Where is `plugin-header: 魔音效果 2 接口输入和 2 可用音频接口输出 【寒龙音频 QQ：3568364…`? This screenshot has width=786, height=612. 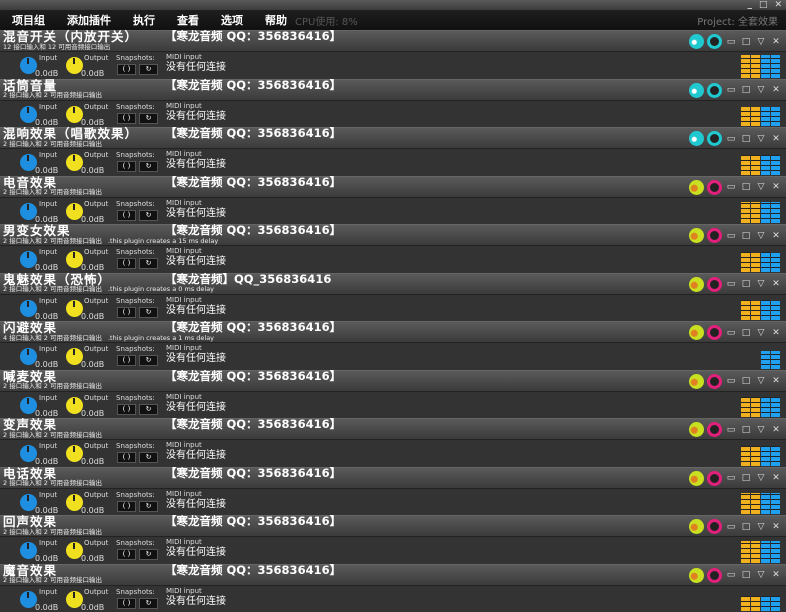 plugin-header: 魔音效果 2 接口输入和 2 可用音频接口输出 【寒龙音频 QQ：3568364… is located at coordinates (393, 574).